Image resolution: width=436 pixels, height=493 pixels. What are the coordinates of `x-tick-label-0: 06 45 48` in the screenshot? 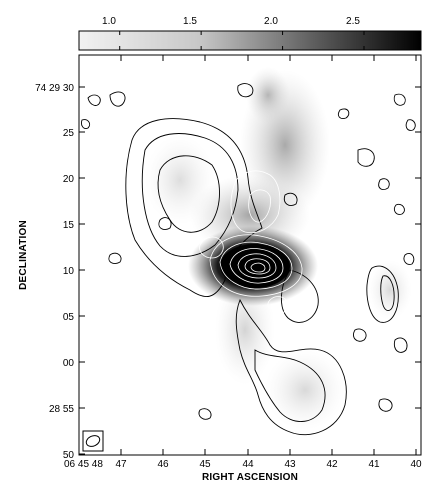 It's located at (83, 464).